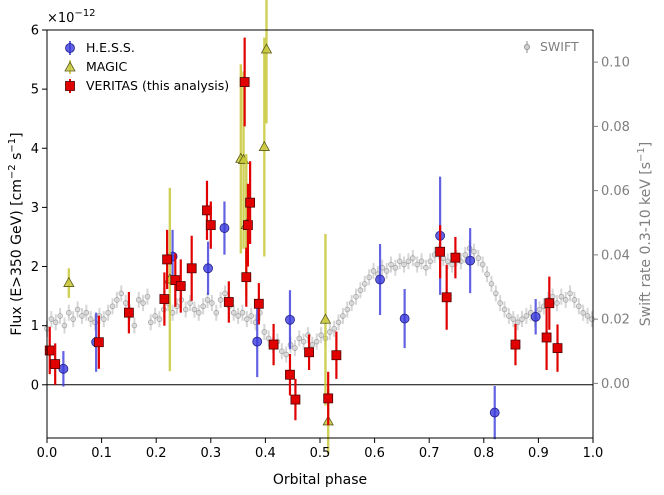 This screenshot has width=664, height=495. Describe the element at coordinates (615, 191) in the screenshot. I see `y2-tick-label: 0.06` at that location.